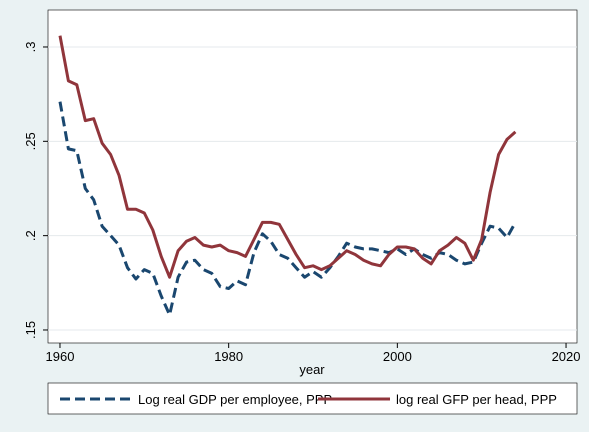  What do you see at coordinates (30, 47) in the screenshot?
I see `y-tick-label: .3` at bounding box center [30, 47].